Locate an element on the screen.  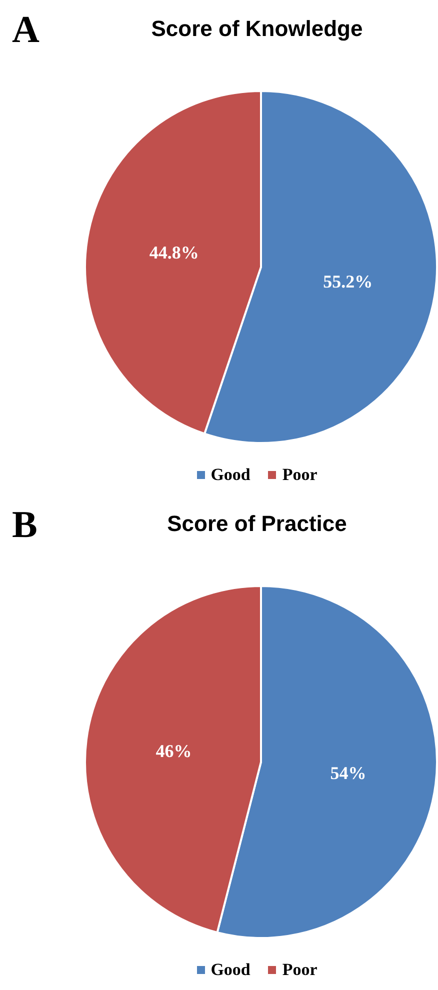
data-label: 55.2% is located at coordinates (348, 281).